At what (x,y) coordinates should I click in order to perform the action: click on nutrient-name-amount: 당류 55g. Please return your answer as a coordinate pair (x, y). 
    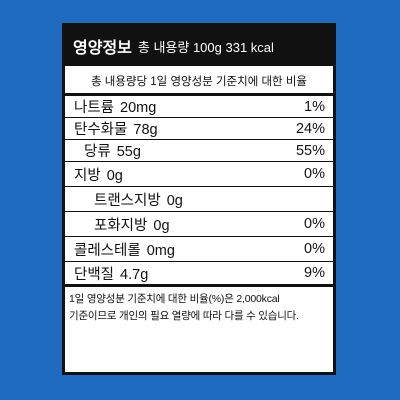
    Looking at the image, I should click on (107, 150).